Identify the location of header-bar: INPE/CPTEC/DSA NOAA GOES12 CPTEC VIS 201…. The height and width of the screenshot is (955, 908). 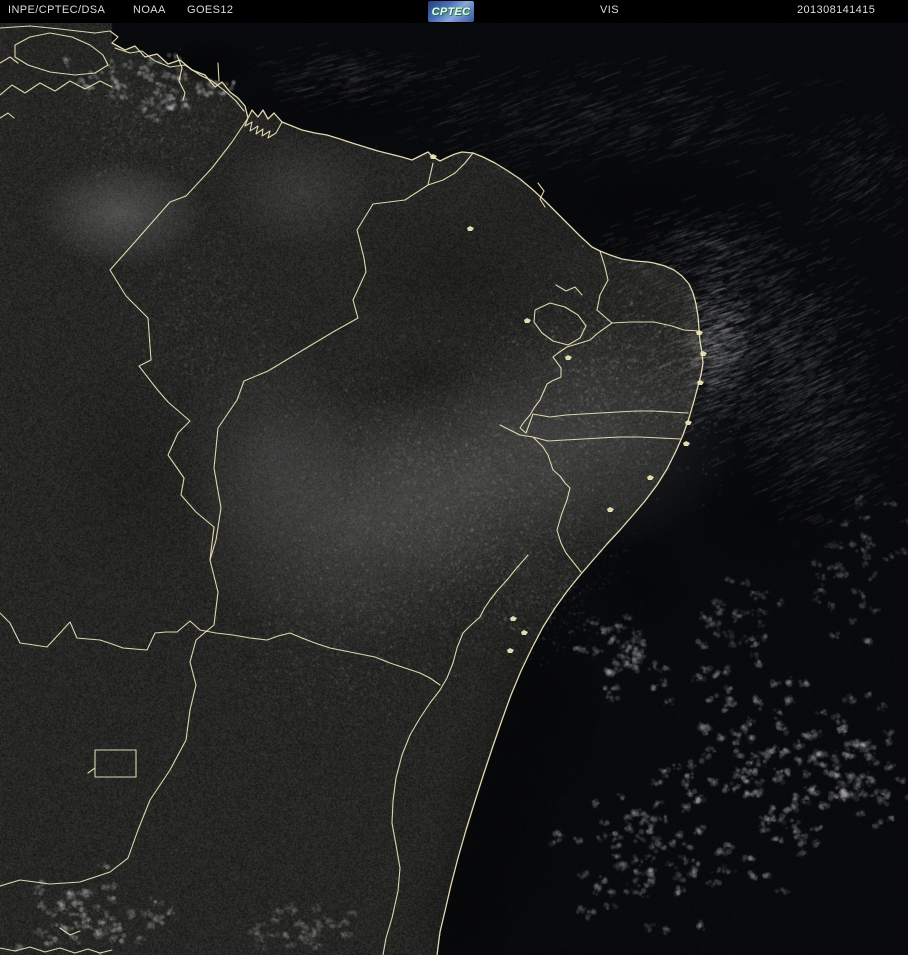
(454, 11).